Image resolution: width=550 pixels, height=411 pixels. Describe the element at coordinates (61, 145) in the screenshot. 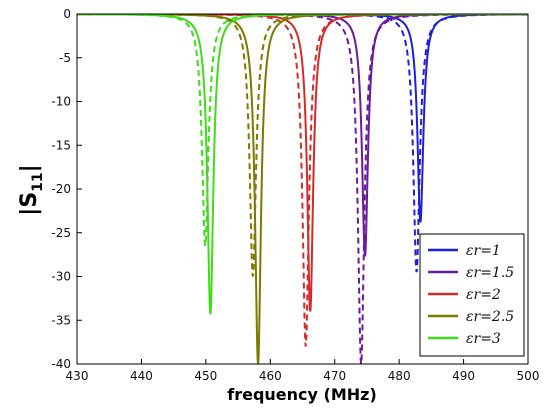

I see `y-tick-label: -15` at that location.